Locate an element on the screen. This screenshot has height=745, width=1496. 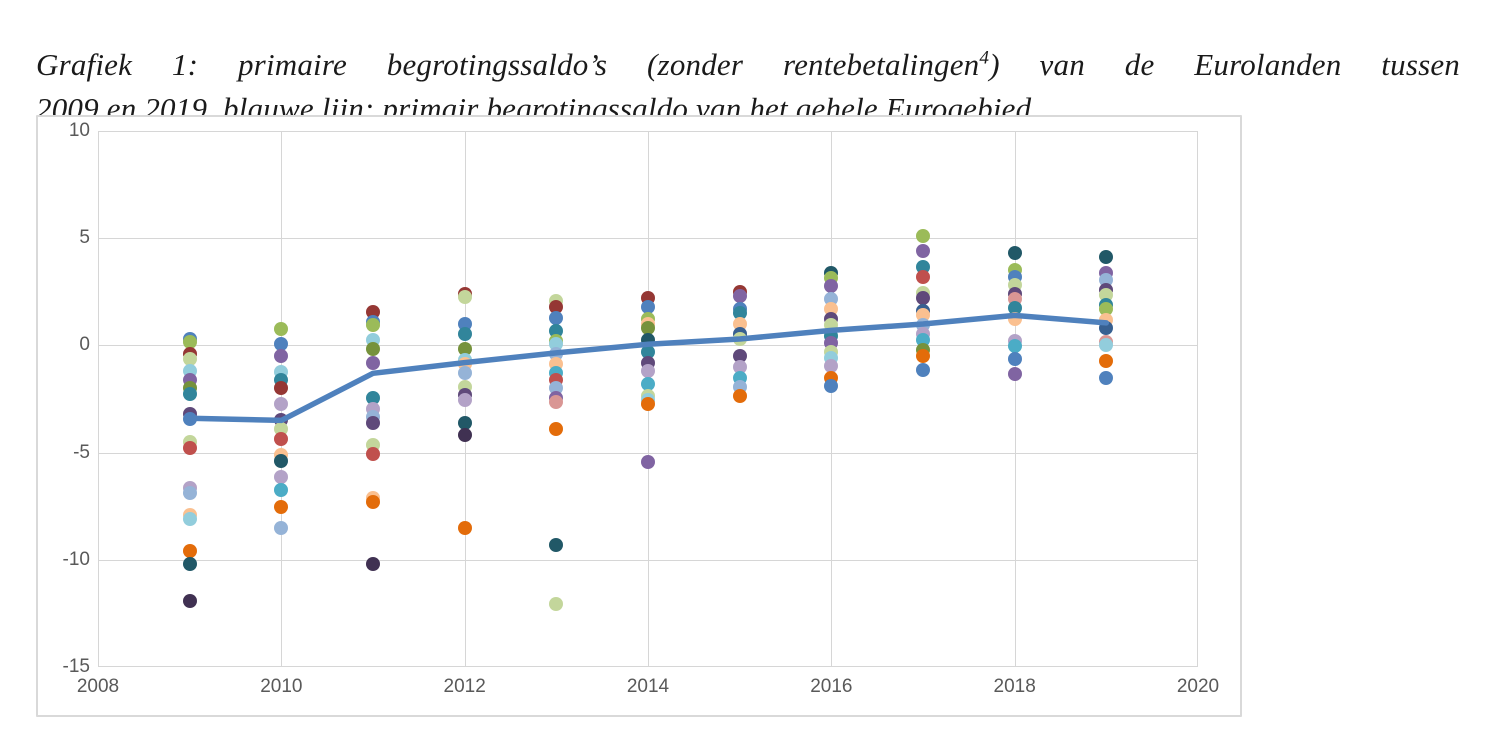
y-tick-label-5: 5 is located at coordinates (84, 238).